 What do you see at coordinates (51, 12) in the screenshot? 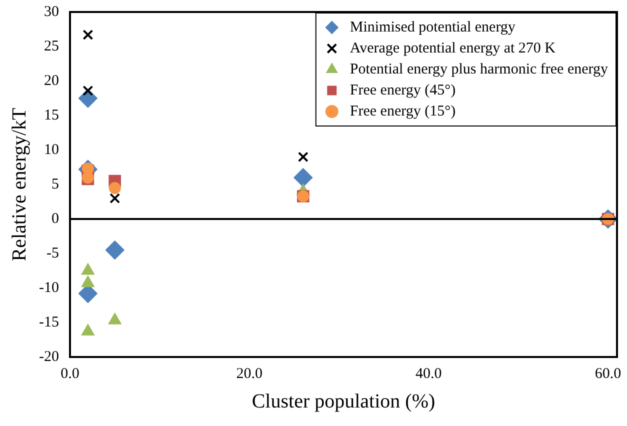
I see `y-tick-label: 30` at bounding box center [51, 12].